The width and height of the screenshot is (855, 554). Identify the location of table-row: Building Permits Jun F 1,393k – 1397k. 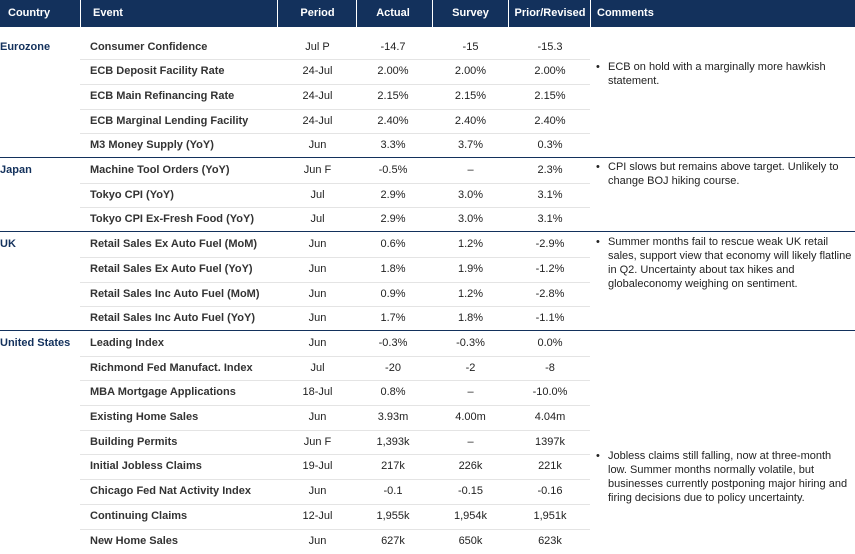
(427, 442).